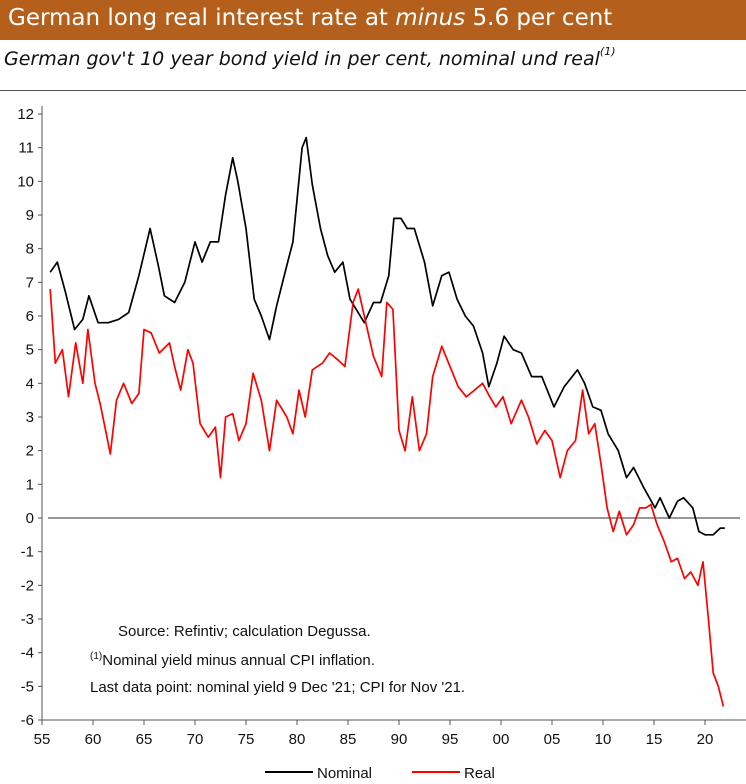 This screenshot has width=746, height=784. What do you see at coordinates (27, 552) in the screenshot?
I see `y-tick-label: -1` at bounding box center [27, 552].